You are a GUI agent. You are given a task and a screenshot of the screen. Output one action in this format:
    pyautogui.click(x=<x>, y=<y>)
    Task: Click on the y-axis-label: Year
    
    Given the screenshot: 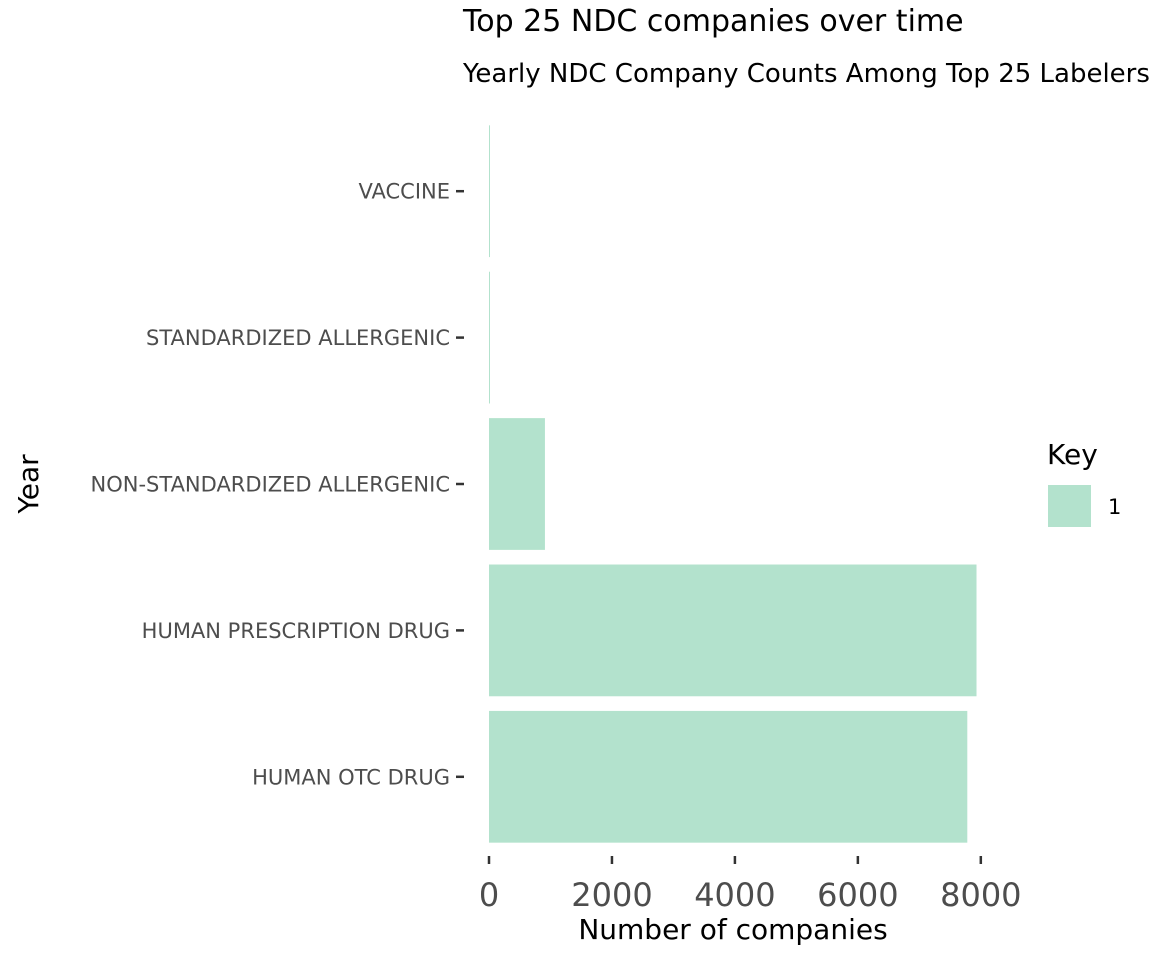 What is the action you would take?
    pyautogui.click(x=28, y=484)
    